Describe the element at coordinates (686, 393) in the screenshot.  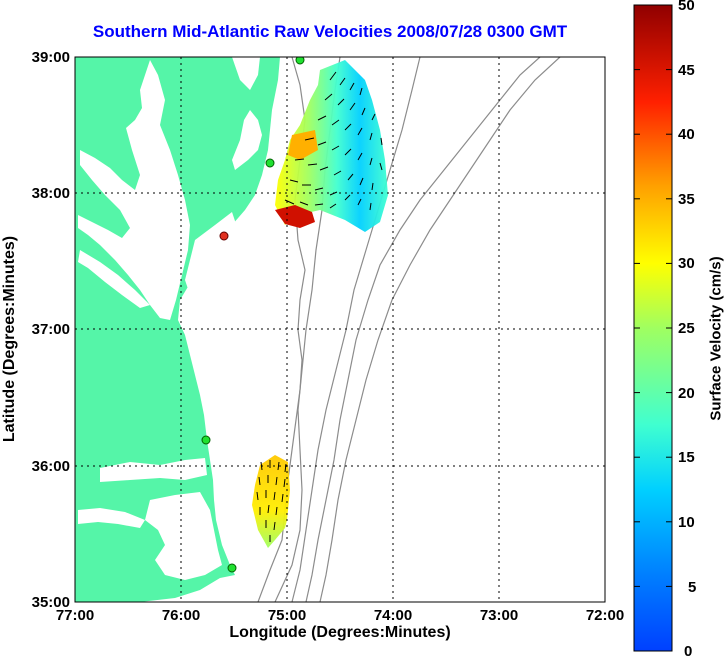
I see `colorbar-tick: 20` at that location.